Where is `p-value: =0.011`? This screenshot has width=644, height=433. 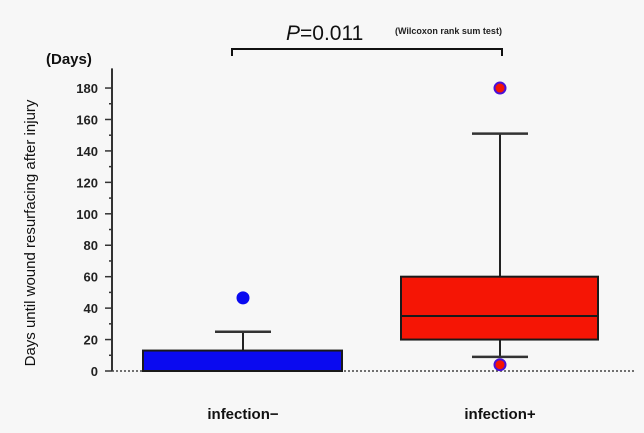
p-value: =0.011 is located at coordinates (331, 33).